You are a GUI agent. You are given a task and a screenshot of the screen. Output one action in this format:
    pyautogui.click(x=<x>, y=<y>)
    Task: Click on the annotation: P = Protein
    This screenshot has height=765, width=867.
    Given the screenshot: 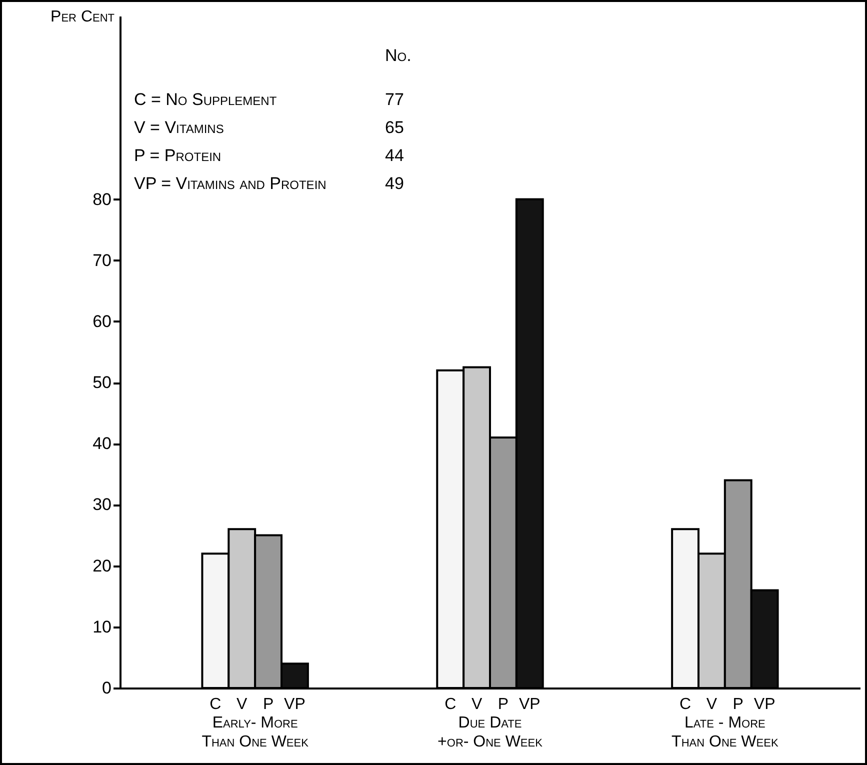 What is the action you would take?
    pyautogui.click(x=178, y=155)
    